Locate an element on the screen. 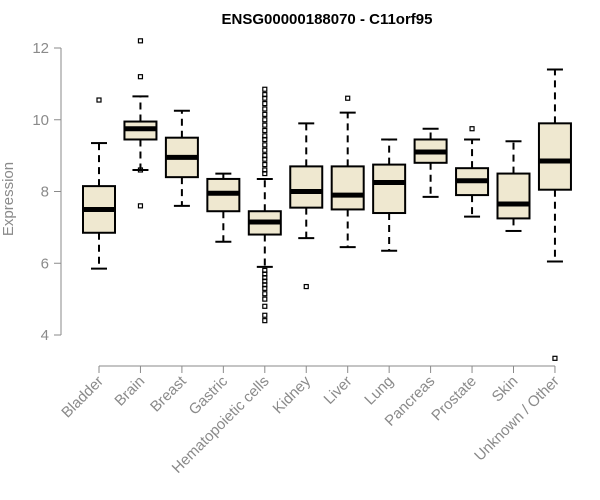 The image size is (600, 500). box-bladder is located at coordinates (99, 183).